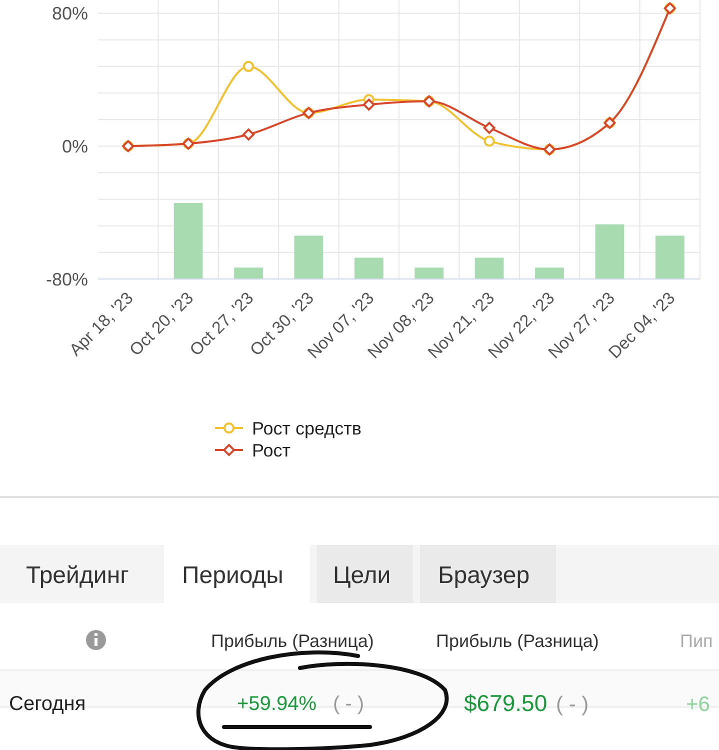 The image size is (719, 750). I want to click on text: +59.94%, so click(277, 704).